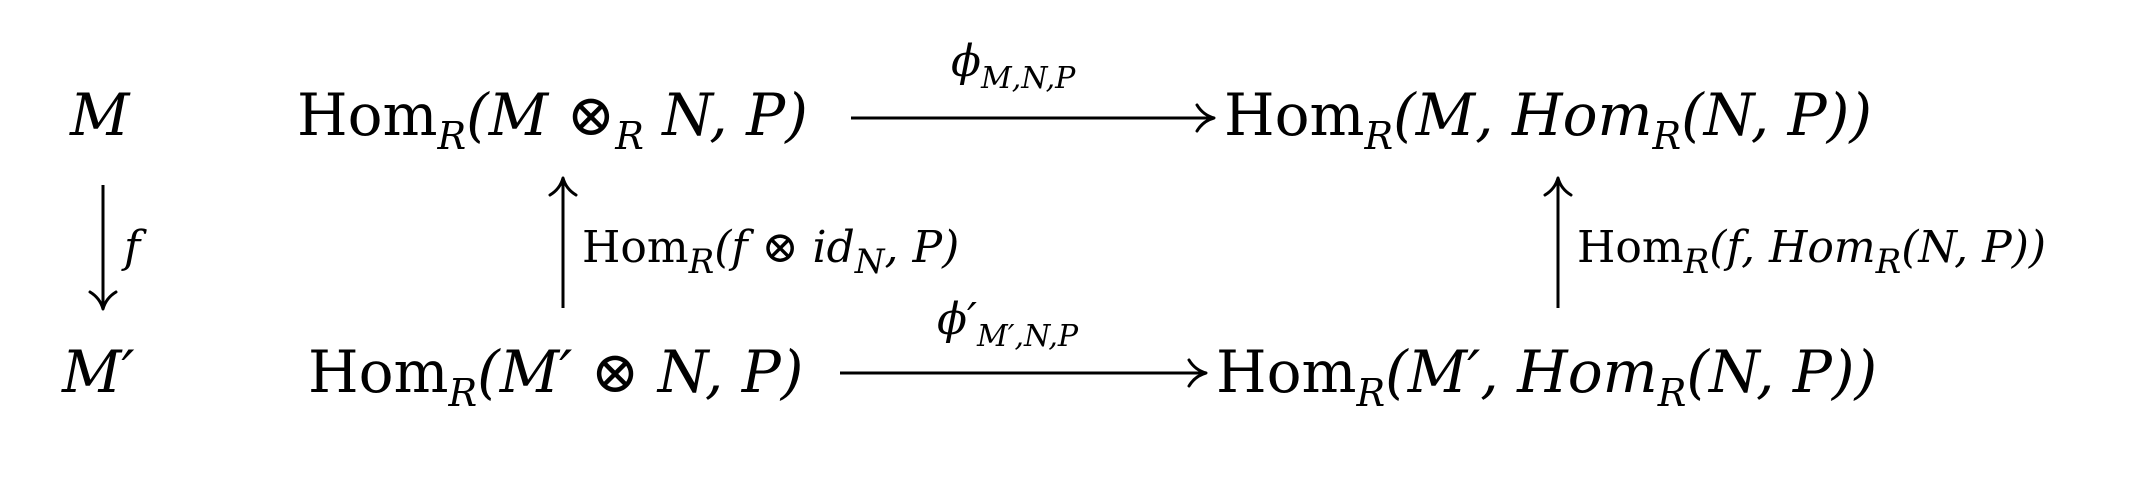 The height and width of the screenshot is (480, 2136). What do you see at coordinates (1792, 247) in the screenshot?
I see `map-middle: (f, Hom` at bounding box center [1792, 247].